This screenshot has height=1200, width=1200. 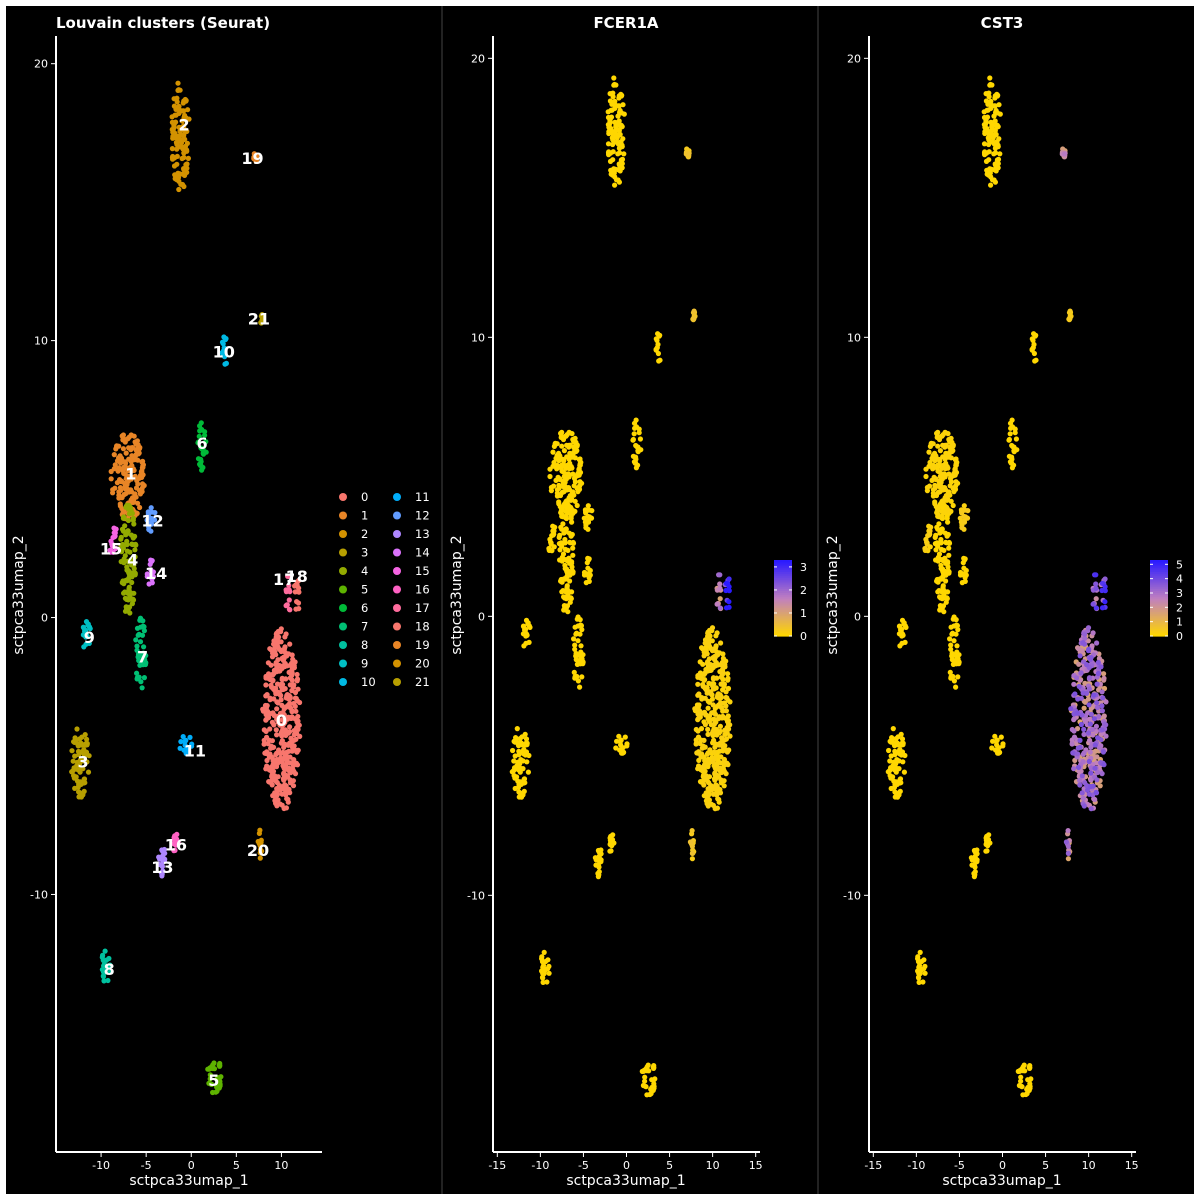 What do you see at coordinates (1179, 622) in the screenshot?
I see `colorbar-tick-label: 1` at bounding box center [1179, 622].